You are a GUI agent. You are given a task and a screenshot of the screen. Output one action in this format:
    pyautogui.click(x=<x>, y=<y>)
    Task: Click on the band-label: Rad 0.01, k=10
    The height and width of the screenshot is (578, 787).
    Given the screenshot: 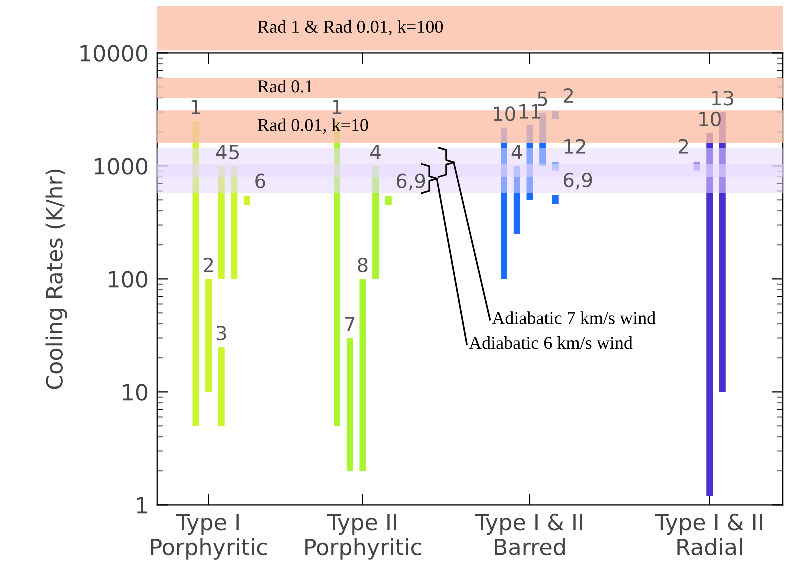 What is the action you would take?
    pyautogui.click(x=313, y=126)
    